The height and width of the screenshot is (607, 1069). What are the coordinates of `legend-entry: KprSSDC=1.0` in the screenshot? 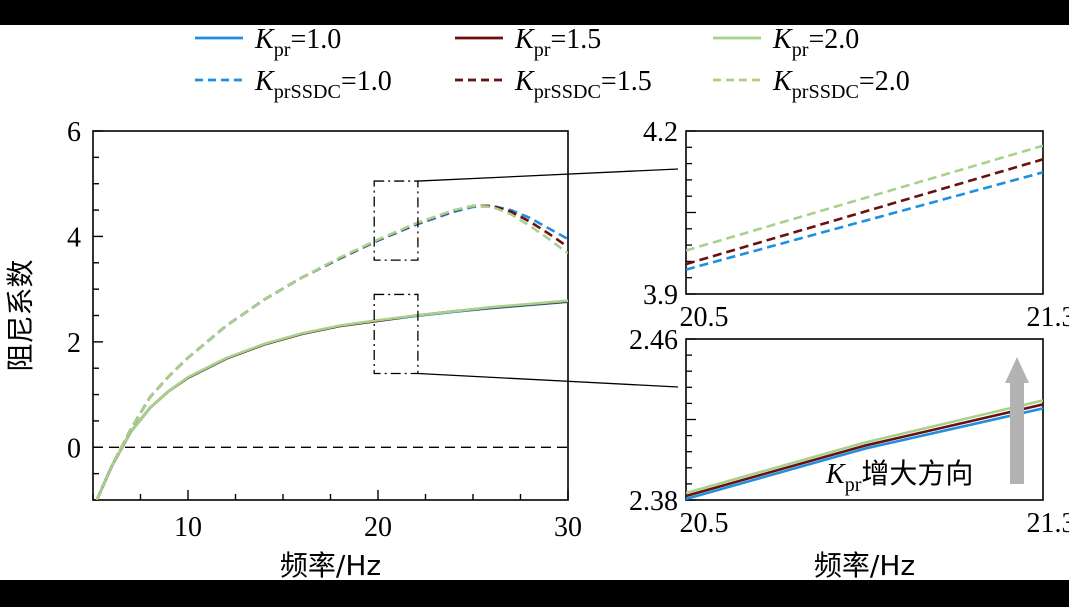 It's located at (293, 84).